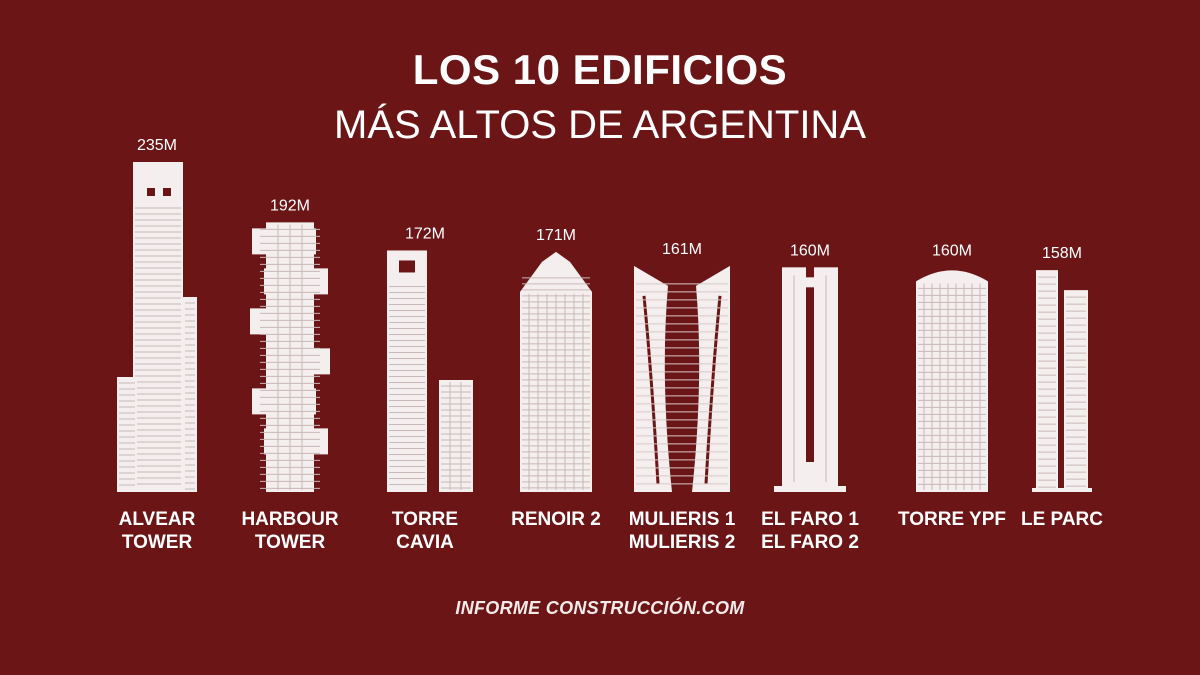  I want to click on category-label: TORRE YPF, so click(952, 519).